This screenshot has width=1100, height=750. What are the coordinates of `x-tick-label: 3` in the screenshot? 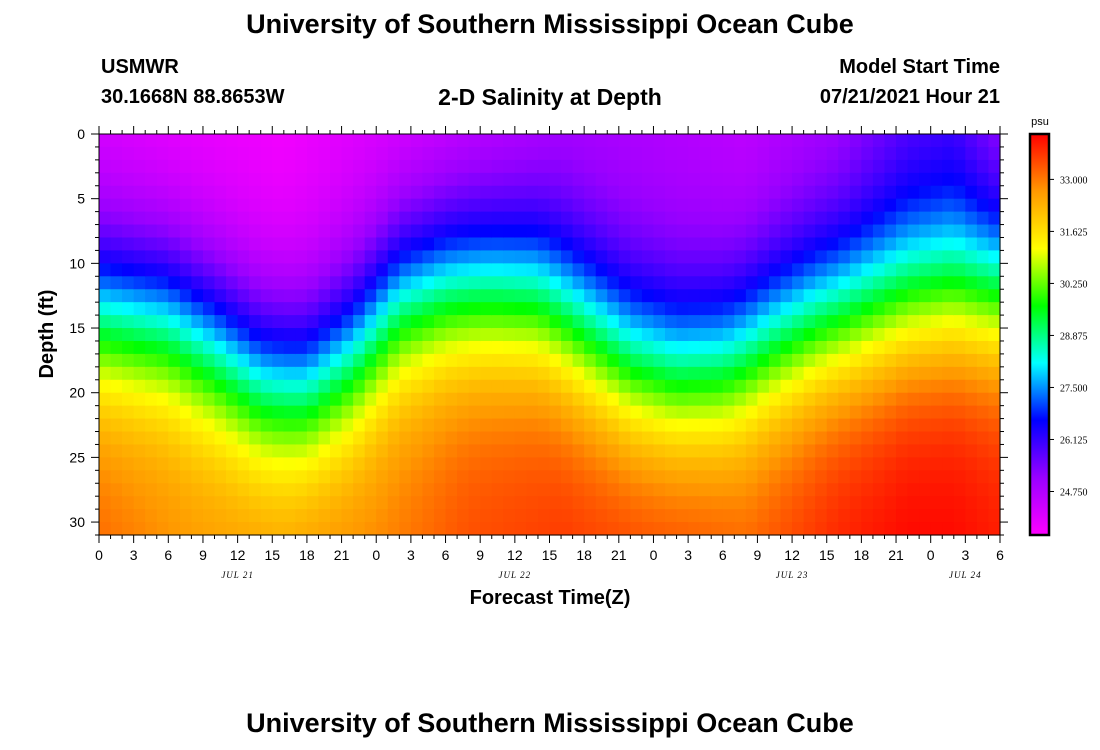 It's located at (965, 555).